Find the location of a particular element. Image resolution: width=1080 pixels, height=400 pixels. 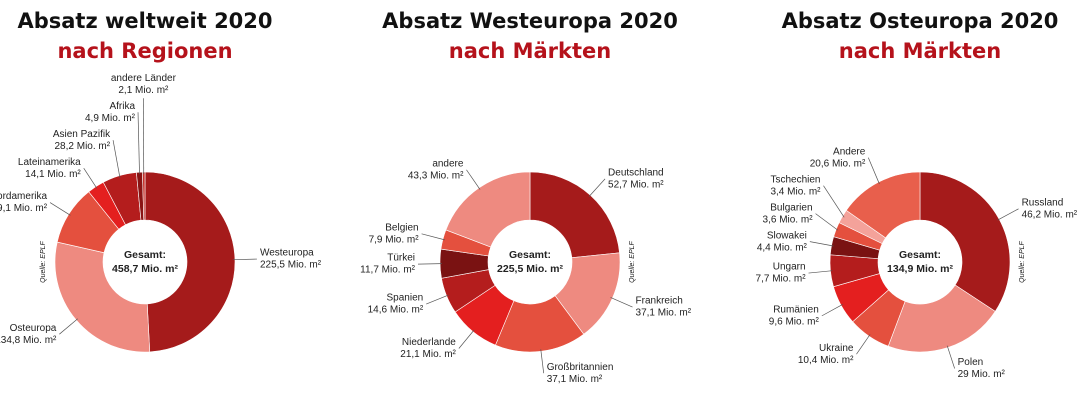

slice-value-label: 29 Mio. m² is located at coordinates (982, 374).